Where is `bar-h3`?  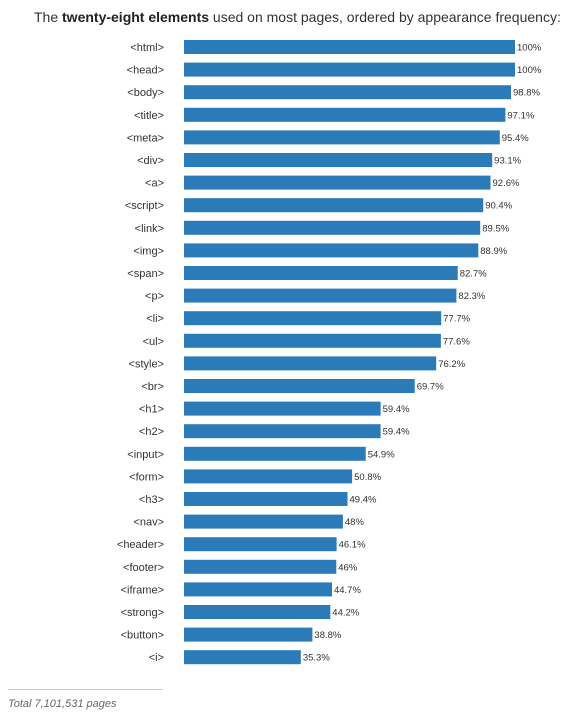 bar-h3 is located at coordinates (266, 499).